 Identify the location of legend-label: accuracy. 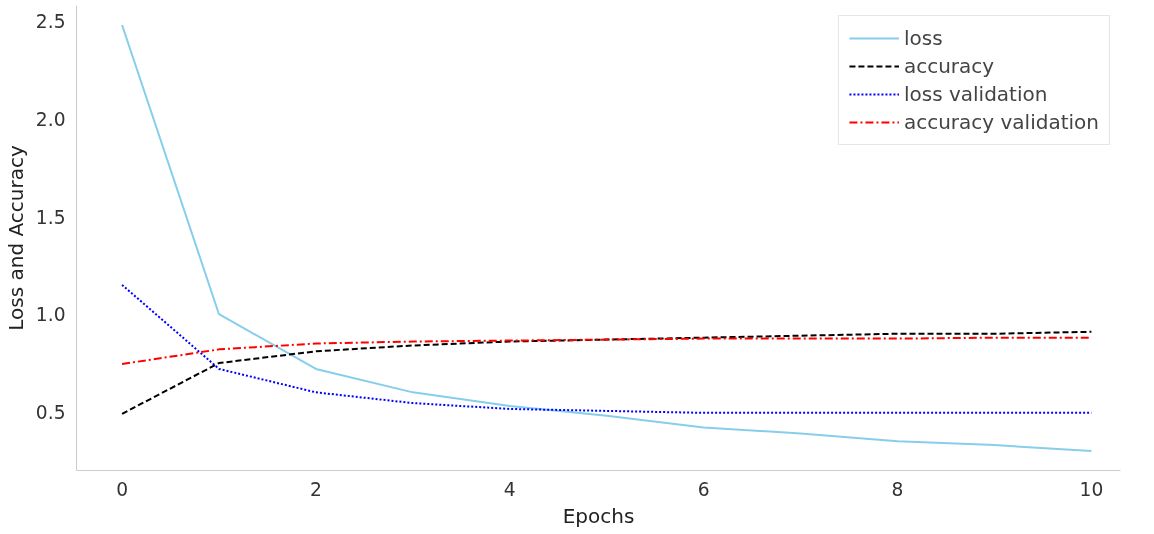
(949, 66).